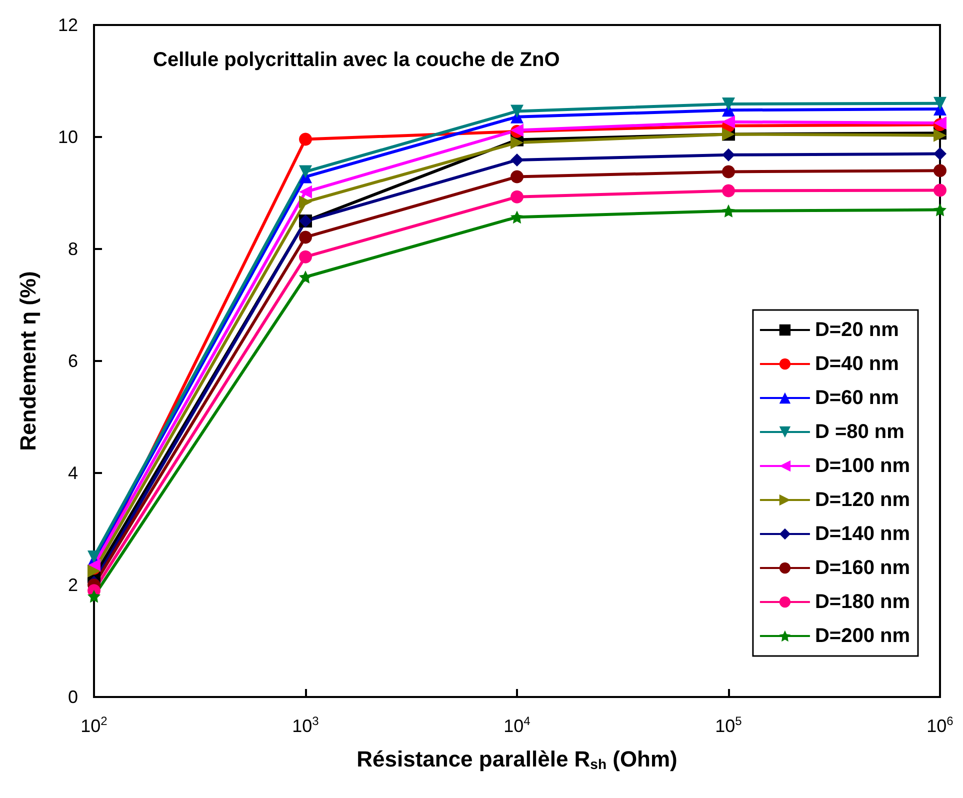  What do you see at coordinates (73, 473) in the screenshot?
I see `y-tick-label: 4` at bounding box center [73, 473].